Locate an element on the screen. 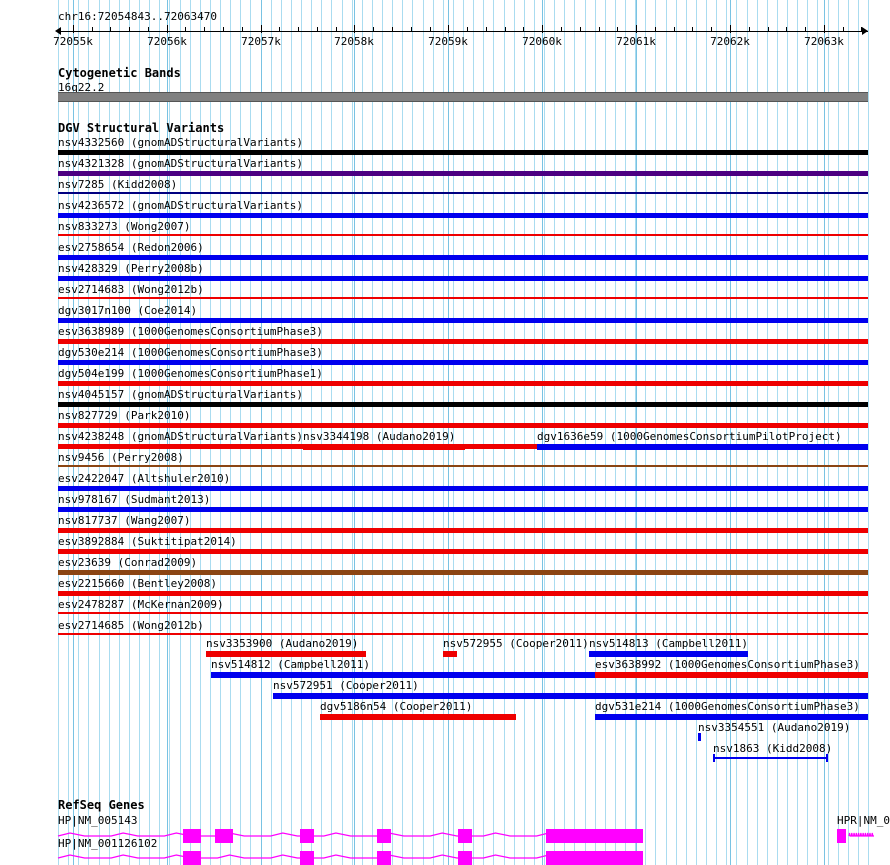 This screenshot has width=890, height=865. variant-track-row: esv2714683 (Wong2012b) is located at coordinates (445, 293).